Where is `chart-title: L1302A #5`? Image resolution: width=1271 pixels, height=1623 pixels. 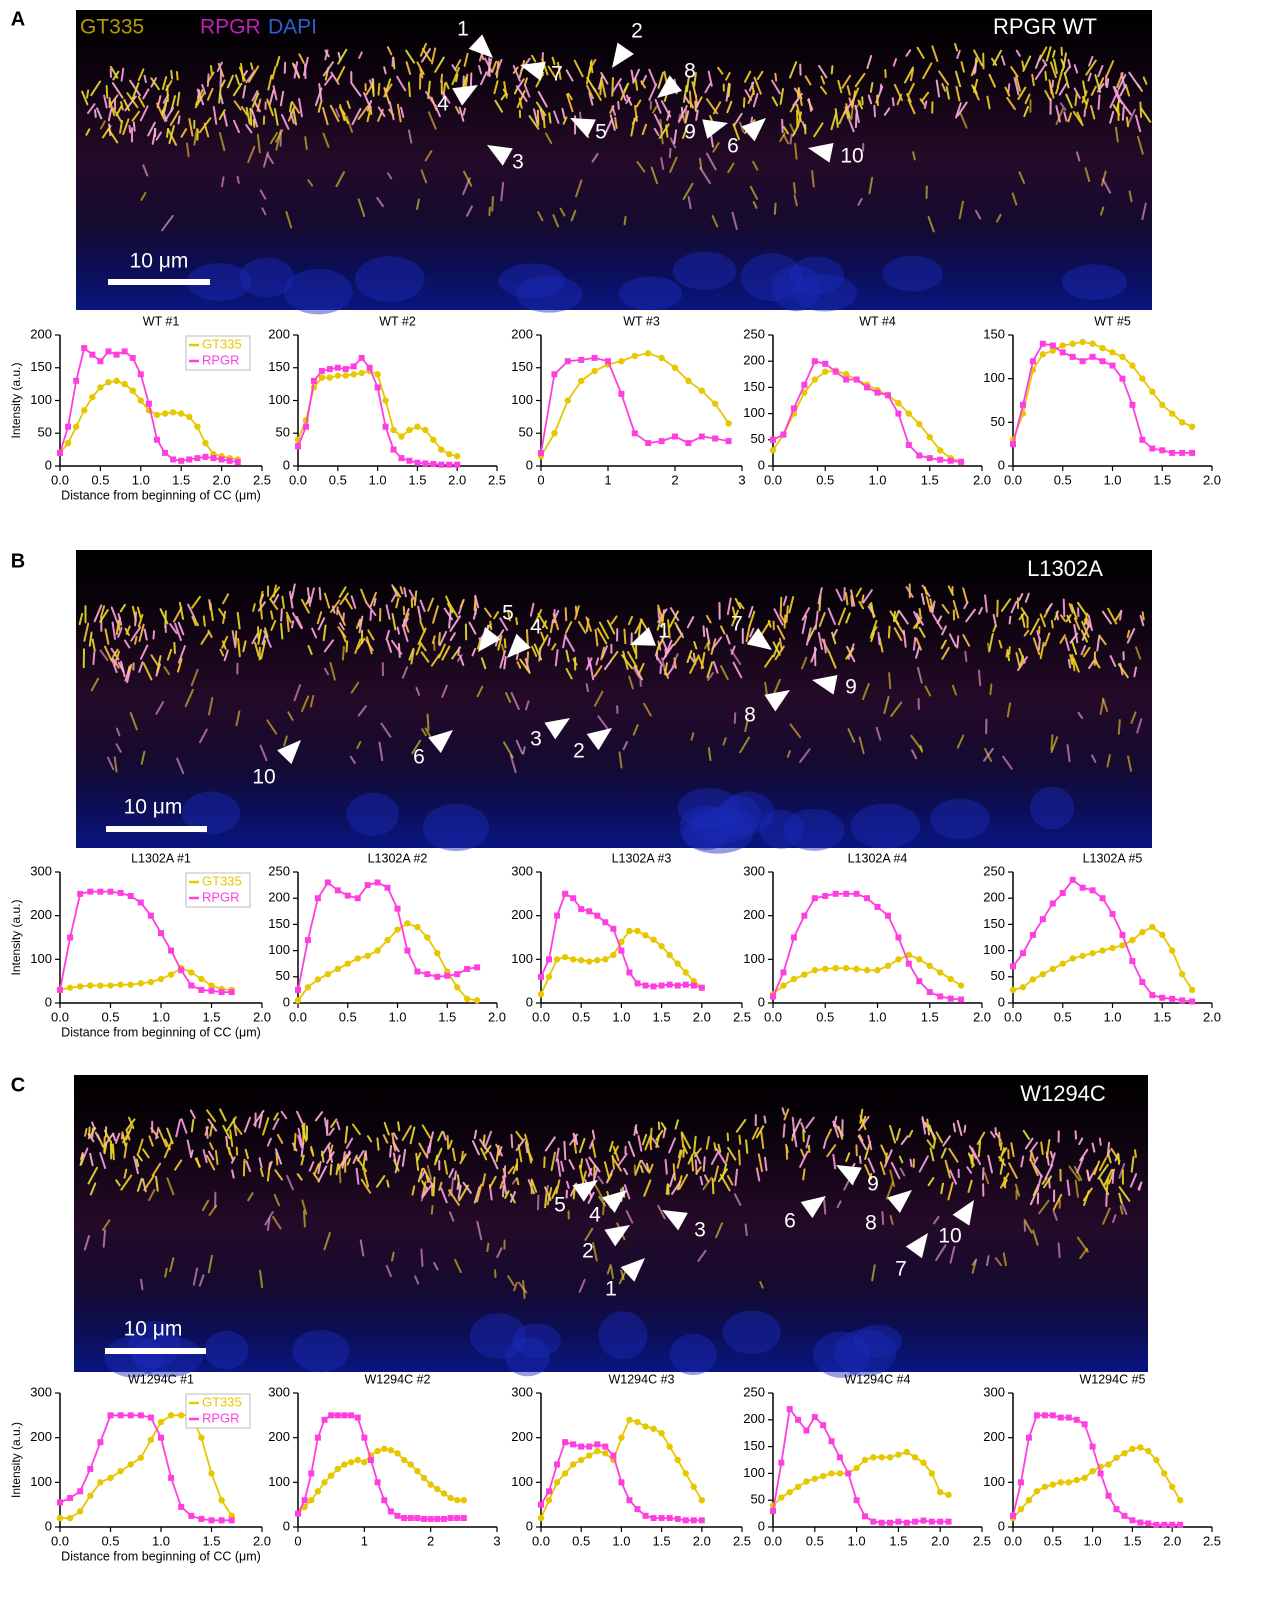 chart-title: L1302A #5 is located at coordinates (1113, 858).